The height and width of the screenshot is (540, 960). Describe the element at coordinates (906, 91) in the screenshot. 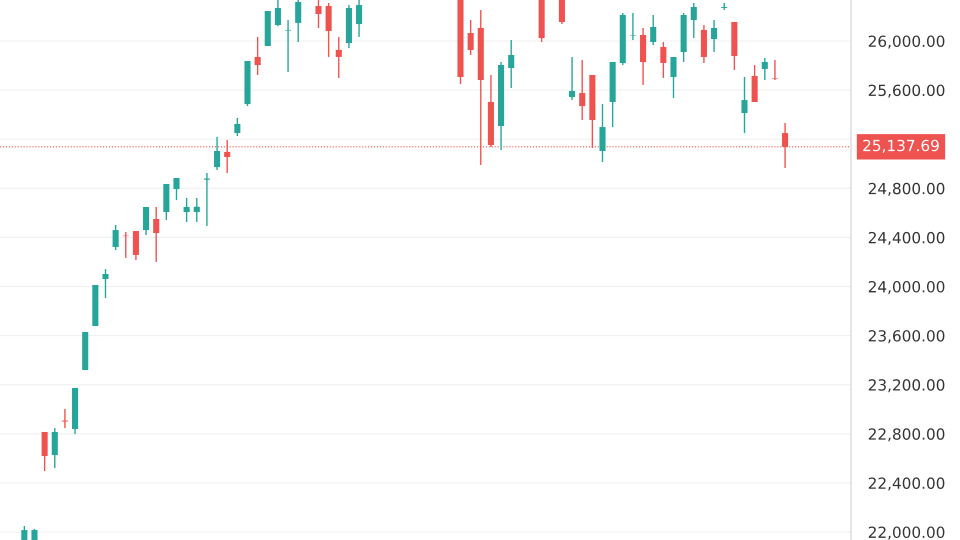

I see `y-tick-label: 25,600.00` at that location.